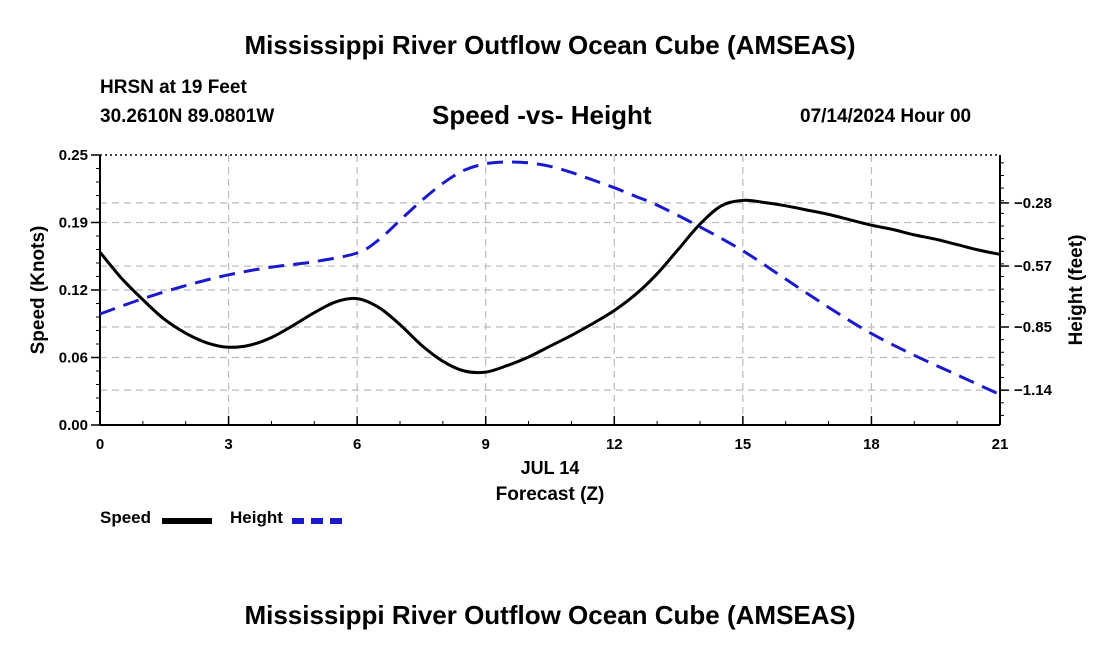  Describe the element at coordinates (486, 444) in the screenshot. I see `x-tick-label: 9` at that location.